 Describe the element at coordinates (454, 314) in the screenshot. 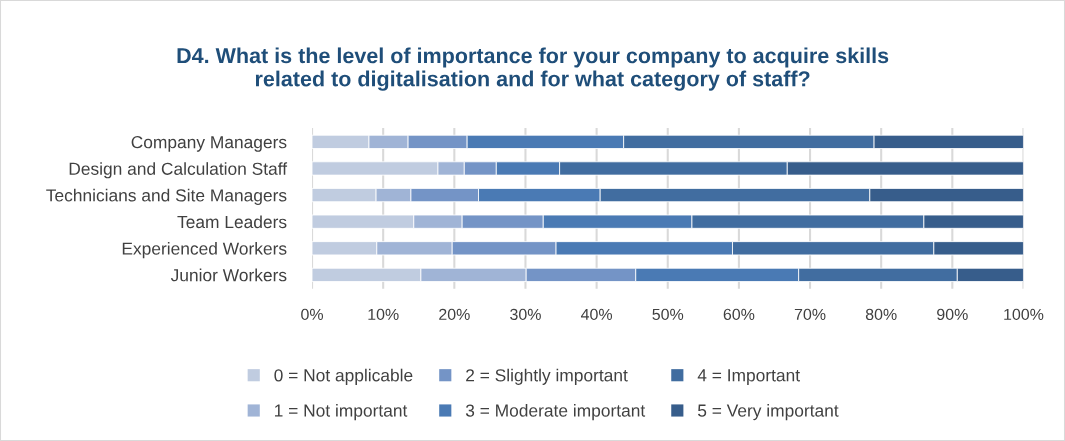

I see `x-tick-label: 20%` at that location.